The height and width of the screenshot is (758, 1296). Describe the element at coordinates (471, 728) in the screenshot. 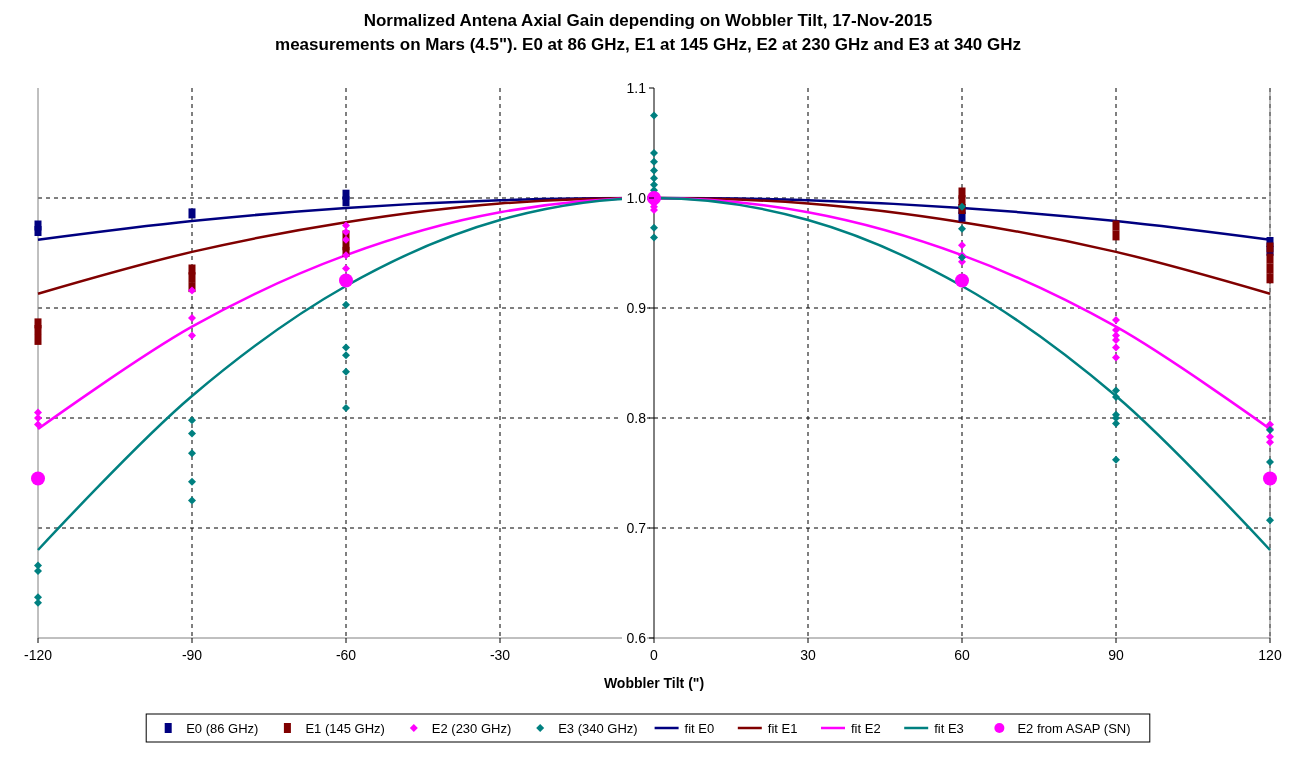

I see `legend-label: E2 (230 GHz)` at that location.